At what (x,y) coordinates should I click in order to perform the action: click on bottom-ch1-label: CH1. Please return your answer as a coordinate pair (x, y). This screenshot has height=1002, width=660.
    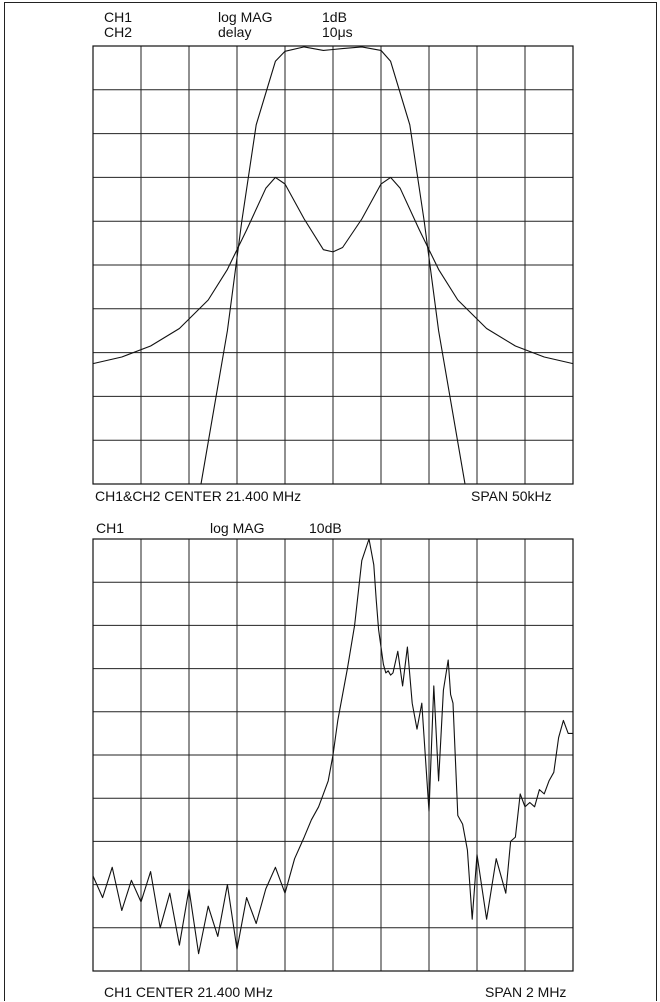
    Looking at the image, I should click on (110, 528).